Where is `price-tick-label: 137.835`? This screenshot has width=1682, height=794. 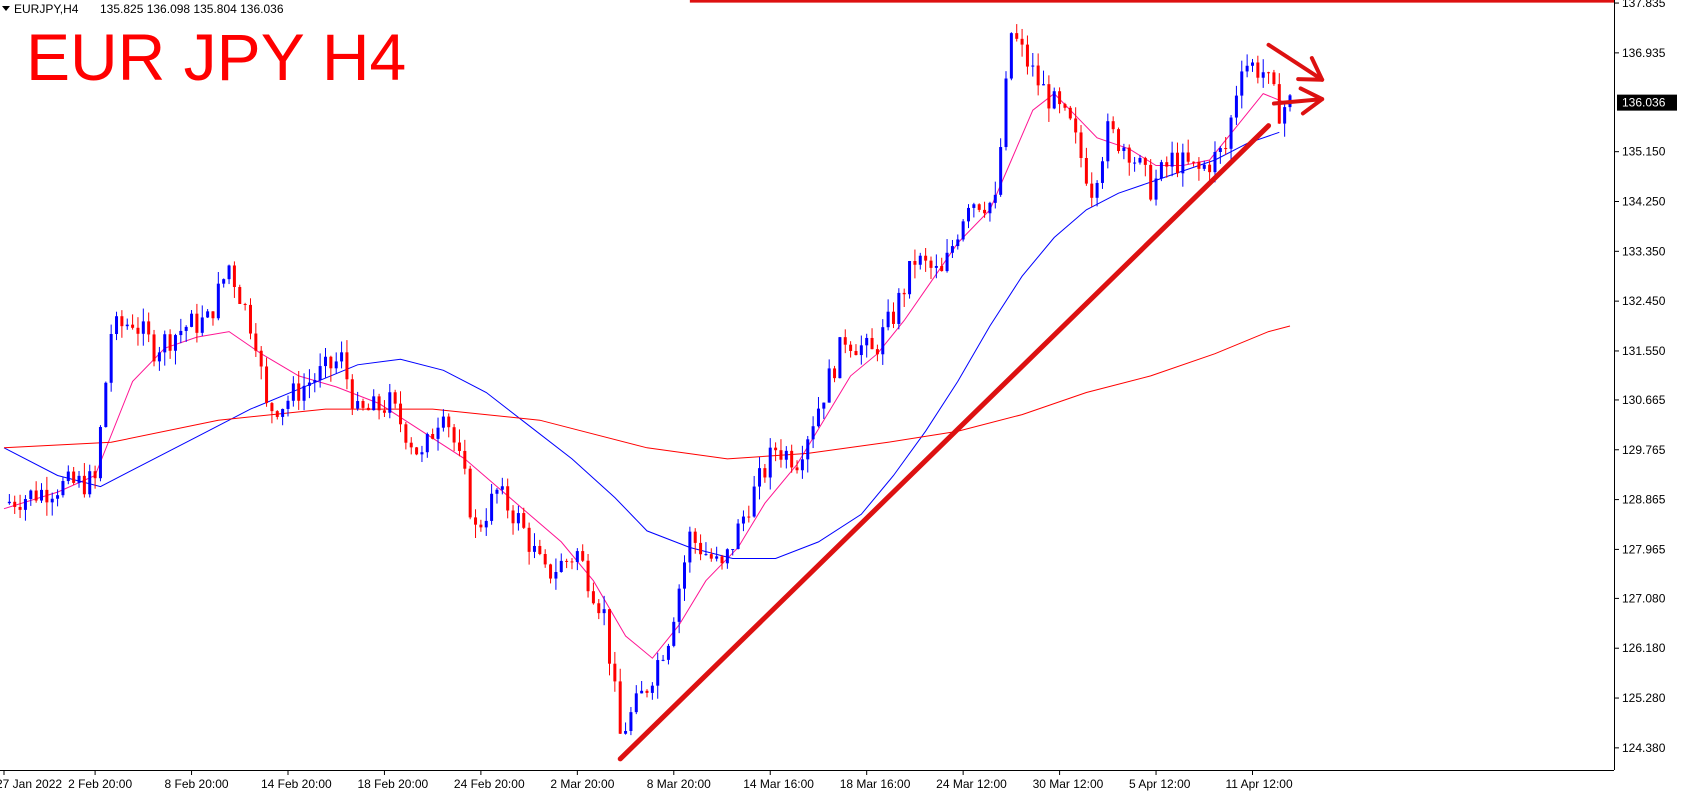
price-tick-label: 137.835 is located at coordinates (1644, 5).